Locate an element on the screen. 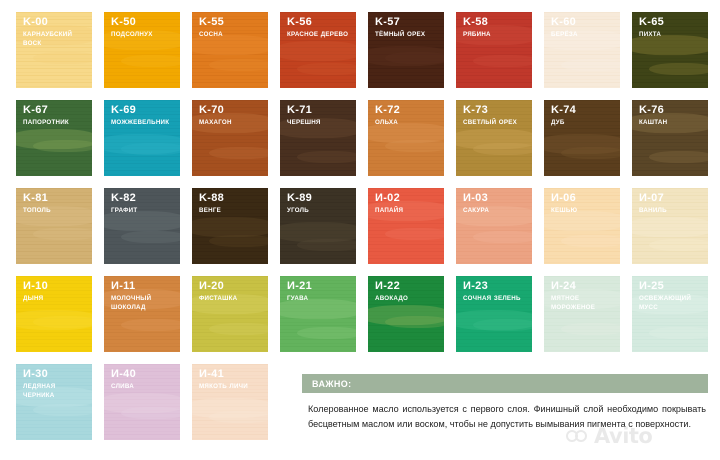 This screenshot has height=460, width=720. swatch-labels: И-06 КЕШЬЮ is located at coordinates (583, 204).